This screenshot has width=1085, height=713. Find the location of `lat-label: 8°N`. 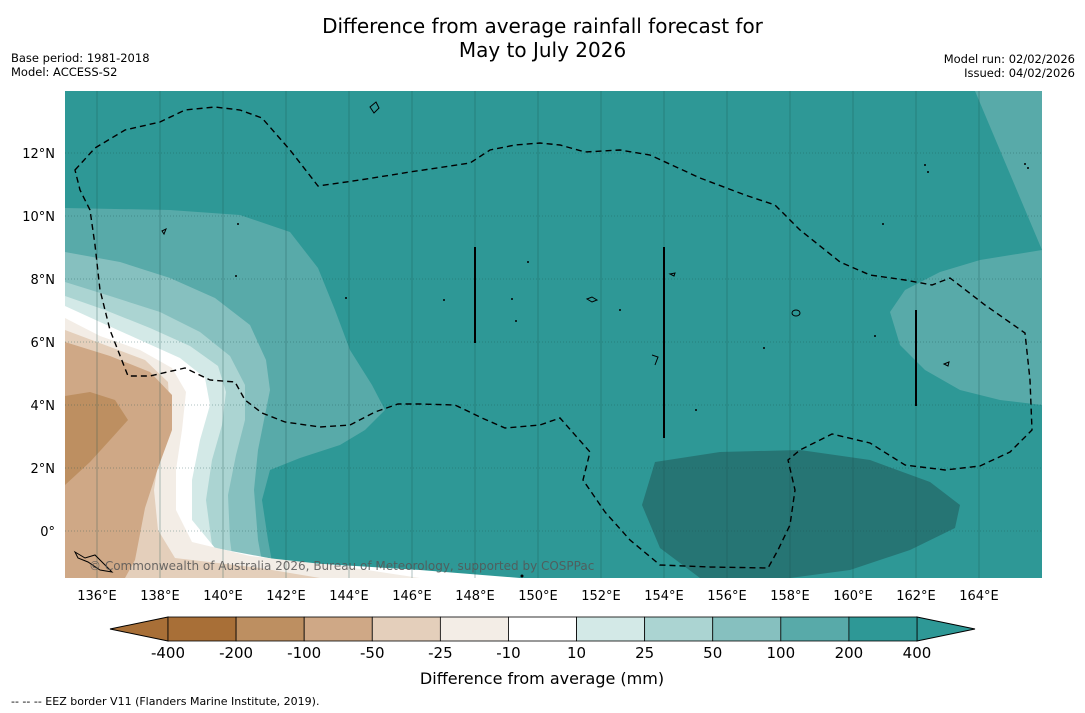

lat-label: 8°N is located at coordinates (43, 280).